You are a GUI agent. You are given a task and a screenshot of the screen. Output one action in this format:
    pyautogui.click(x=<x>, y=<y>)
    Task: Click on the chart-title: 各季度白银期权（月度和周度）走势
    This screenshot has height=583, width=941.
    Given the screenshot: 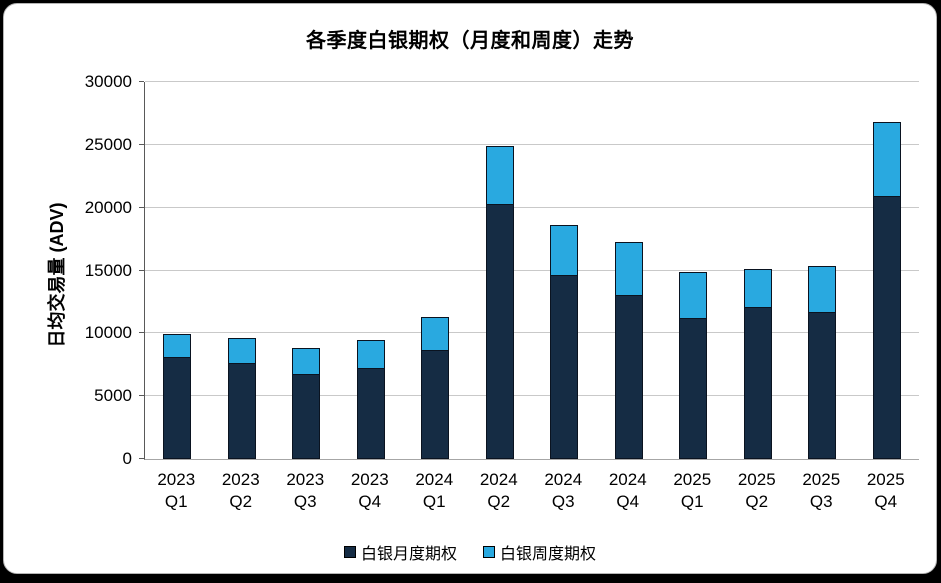 What is the action you would take?
    pyautogui.click(x=470, y=41)
    